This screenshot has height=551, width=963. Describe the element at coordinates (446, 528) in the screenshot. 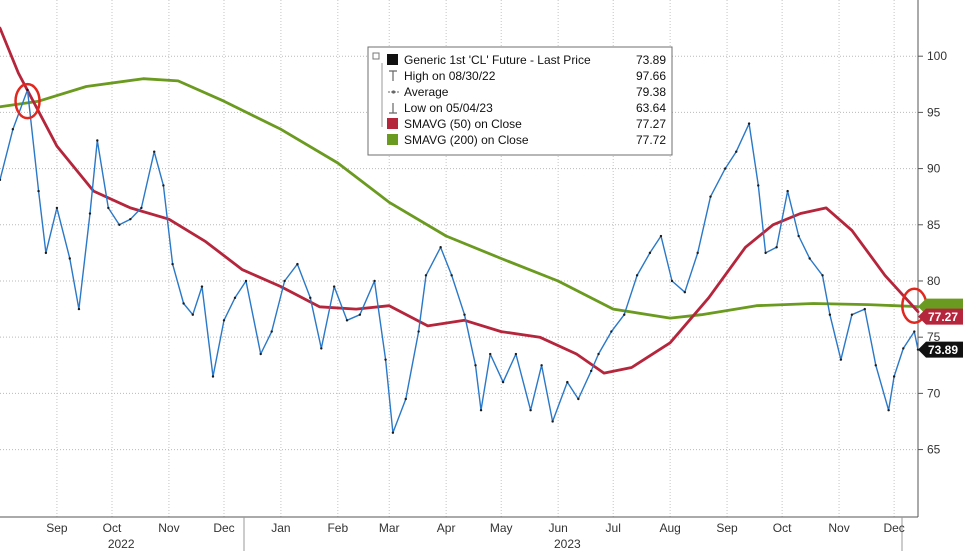

I see `x-tick-label: Apr` at that location.